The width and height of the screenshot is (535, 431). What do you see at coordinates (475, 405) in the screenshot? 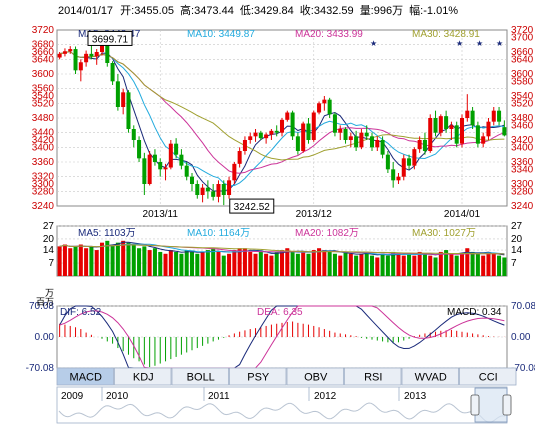
I see `overview-left-handle` at bounding box center [475, 405].